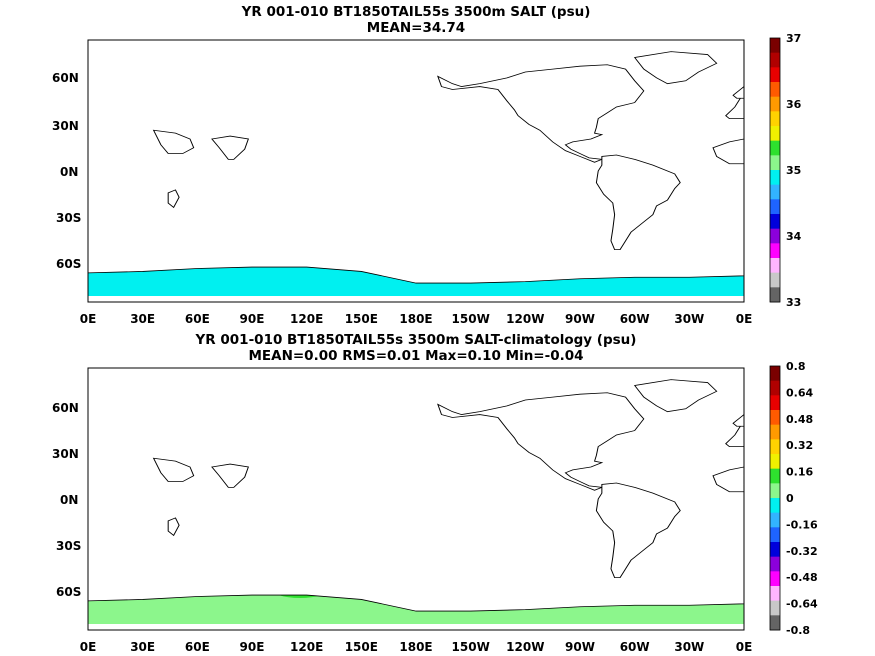  What do you see at coordinates (799, 392) in the screenshot?
I see `colorbar-label: 0.64` at bounding box center [799, 392].